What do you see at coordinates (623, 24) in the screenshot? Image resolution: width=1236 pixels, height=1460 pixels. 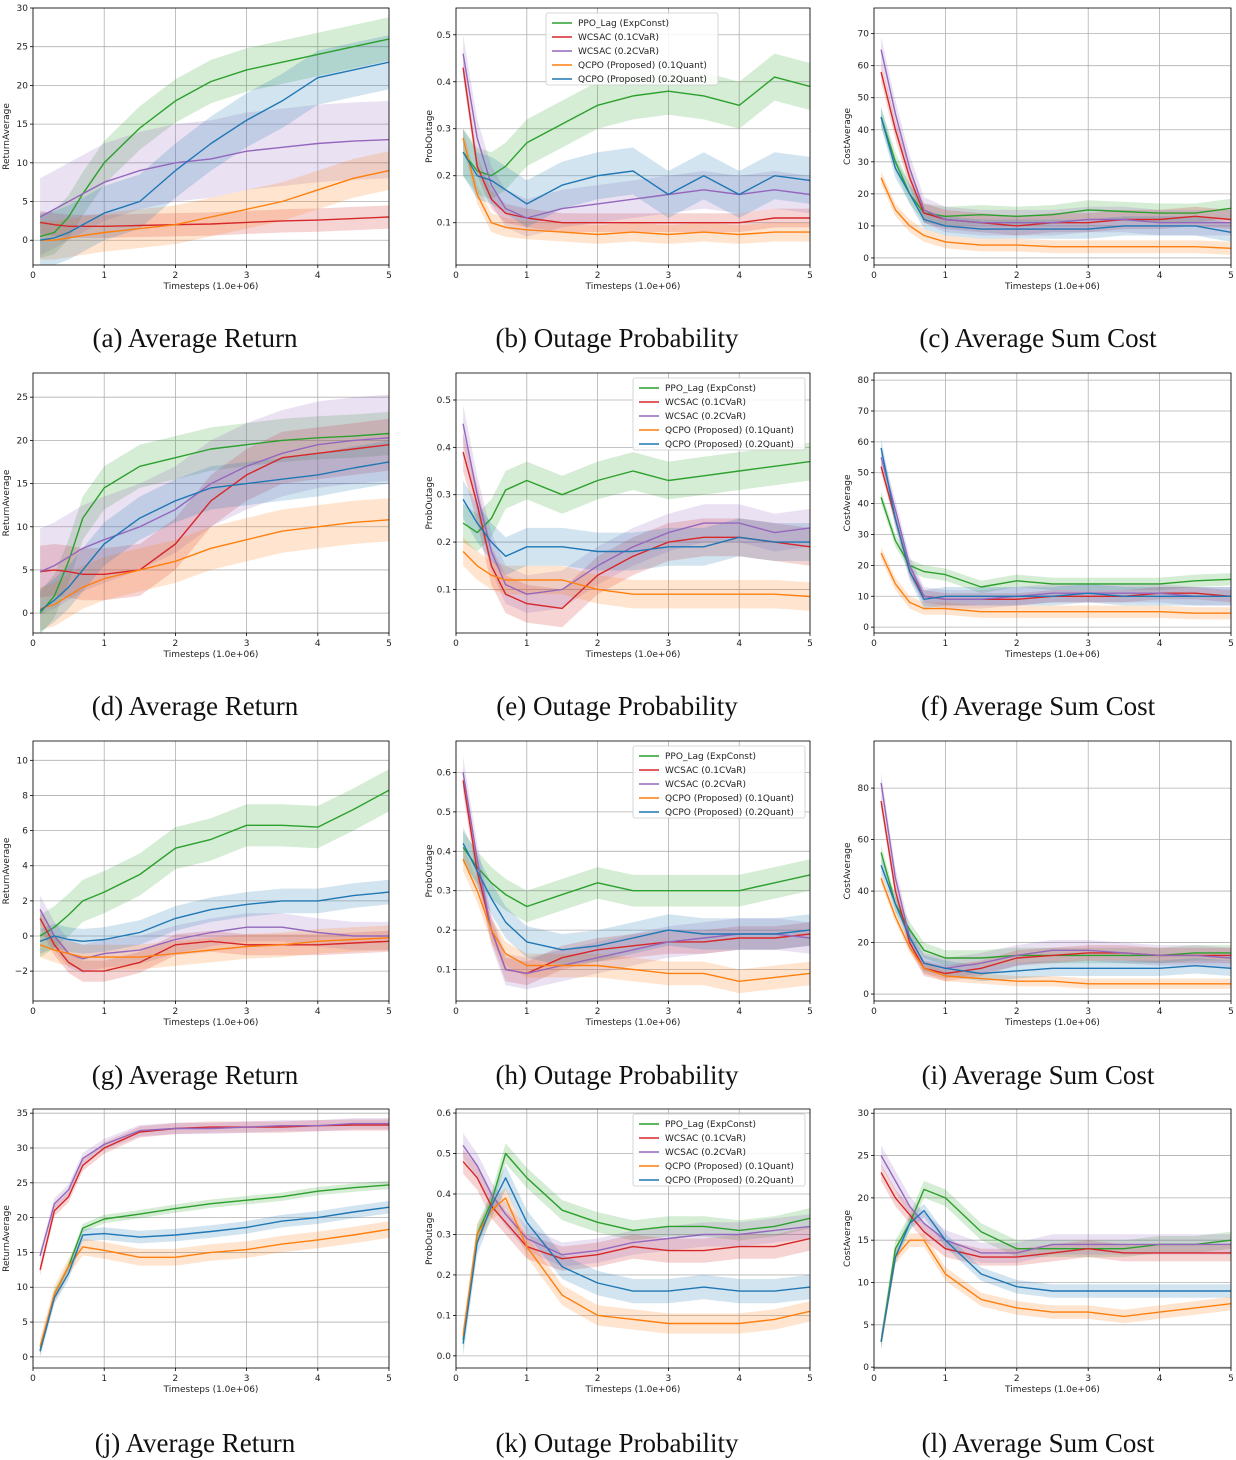 I see `legend-entry: PPO_Lag (ExpConst)` at bounding box center [623, 24].